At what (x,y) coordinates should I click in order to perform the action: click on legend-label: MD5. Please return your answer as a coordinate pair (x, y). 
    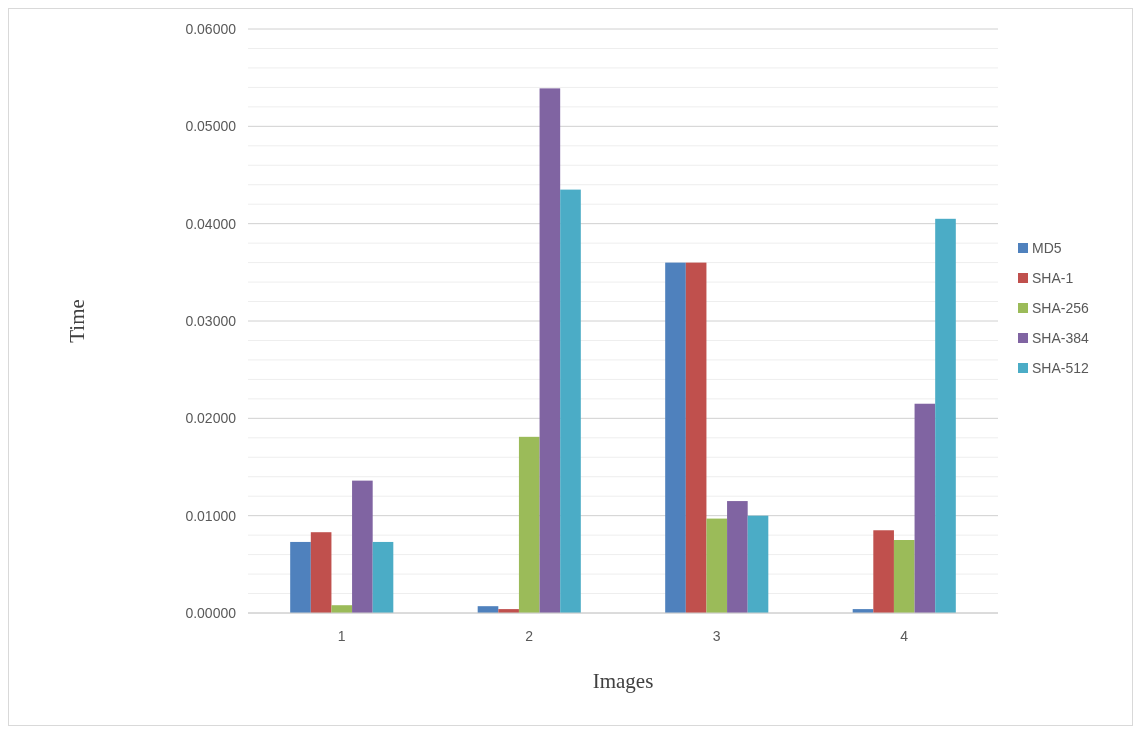
    Looking at the image, I should click on (1047, 247).